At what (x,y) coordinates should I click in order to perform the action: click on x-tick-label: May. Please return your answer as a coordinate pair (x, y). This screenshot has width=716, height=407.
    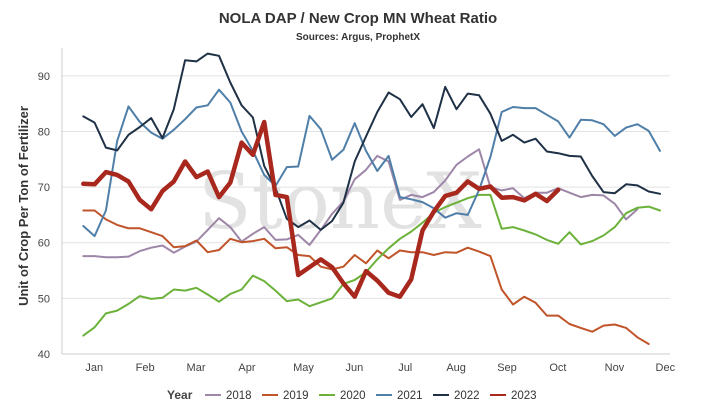
    Looking at the image, I should click on (303, 368).